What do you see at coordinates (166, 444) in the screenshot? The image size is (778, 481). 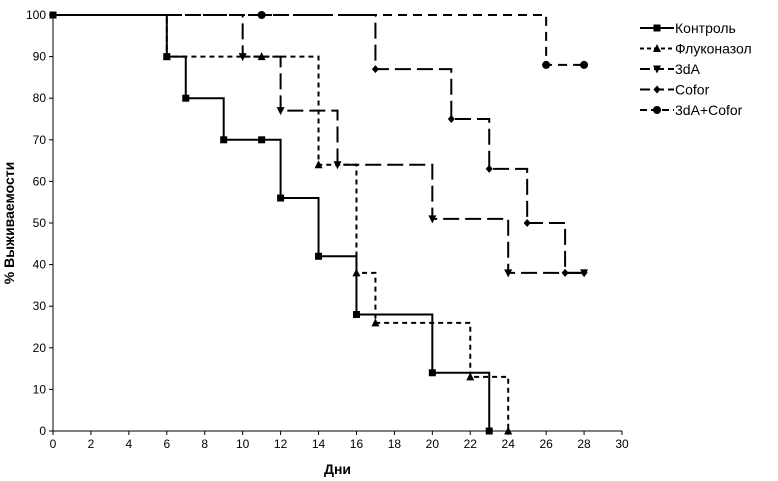 I see `x-tick-label: 6` at bounding box center [166, 444].